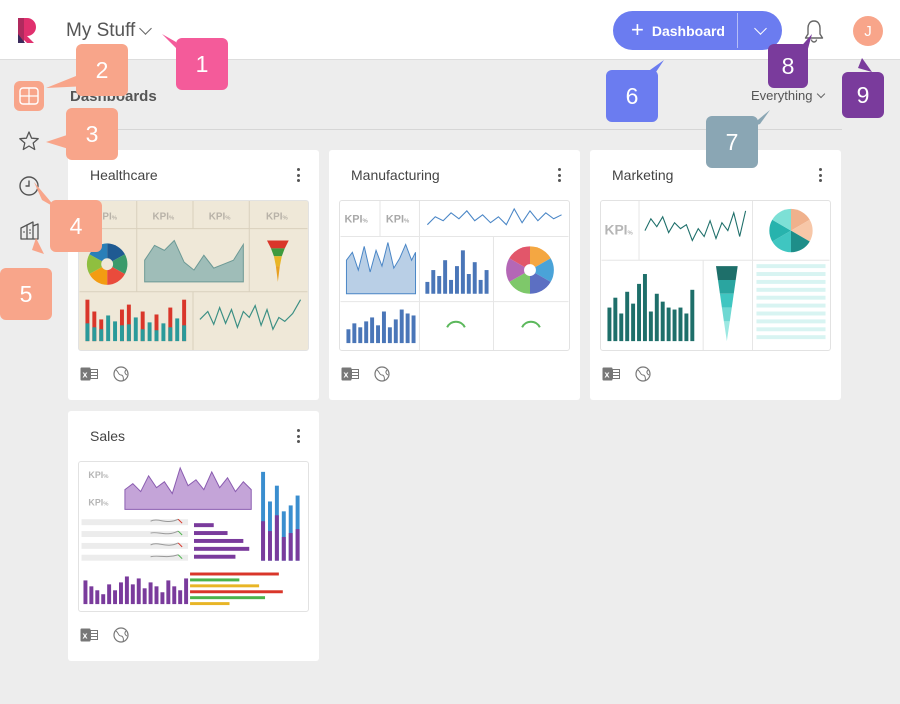 The height and width of the screenshot is (704, 900). I want to click on sidebar-item-library, so click(29, 231).